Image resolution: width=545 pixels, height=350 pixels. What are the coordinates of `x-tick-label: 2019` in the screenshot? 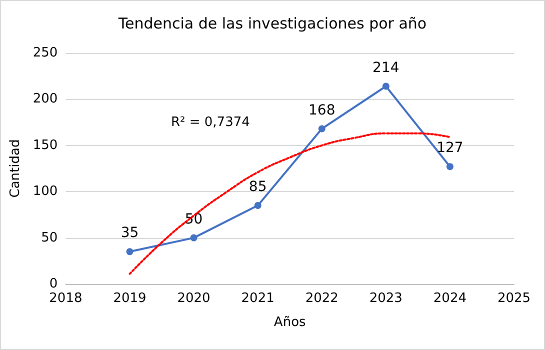 It's located at (129, 298).